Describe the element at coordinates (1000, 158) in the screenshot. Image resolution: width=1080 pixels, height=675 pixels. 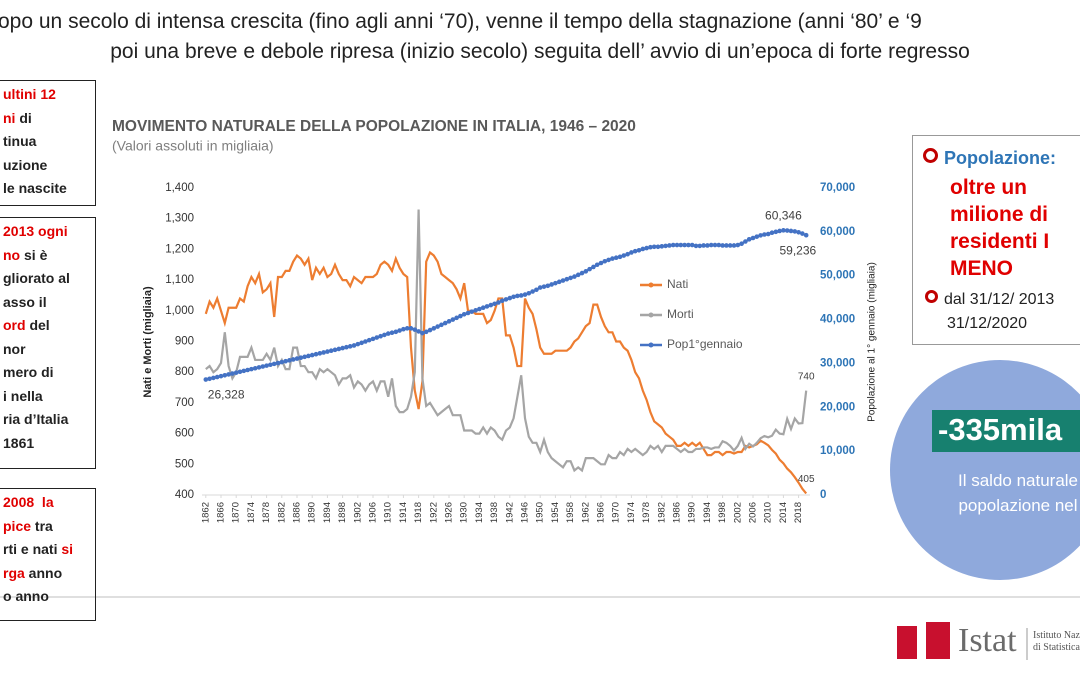
I see `heading-text: Popolazione:` at that location.